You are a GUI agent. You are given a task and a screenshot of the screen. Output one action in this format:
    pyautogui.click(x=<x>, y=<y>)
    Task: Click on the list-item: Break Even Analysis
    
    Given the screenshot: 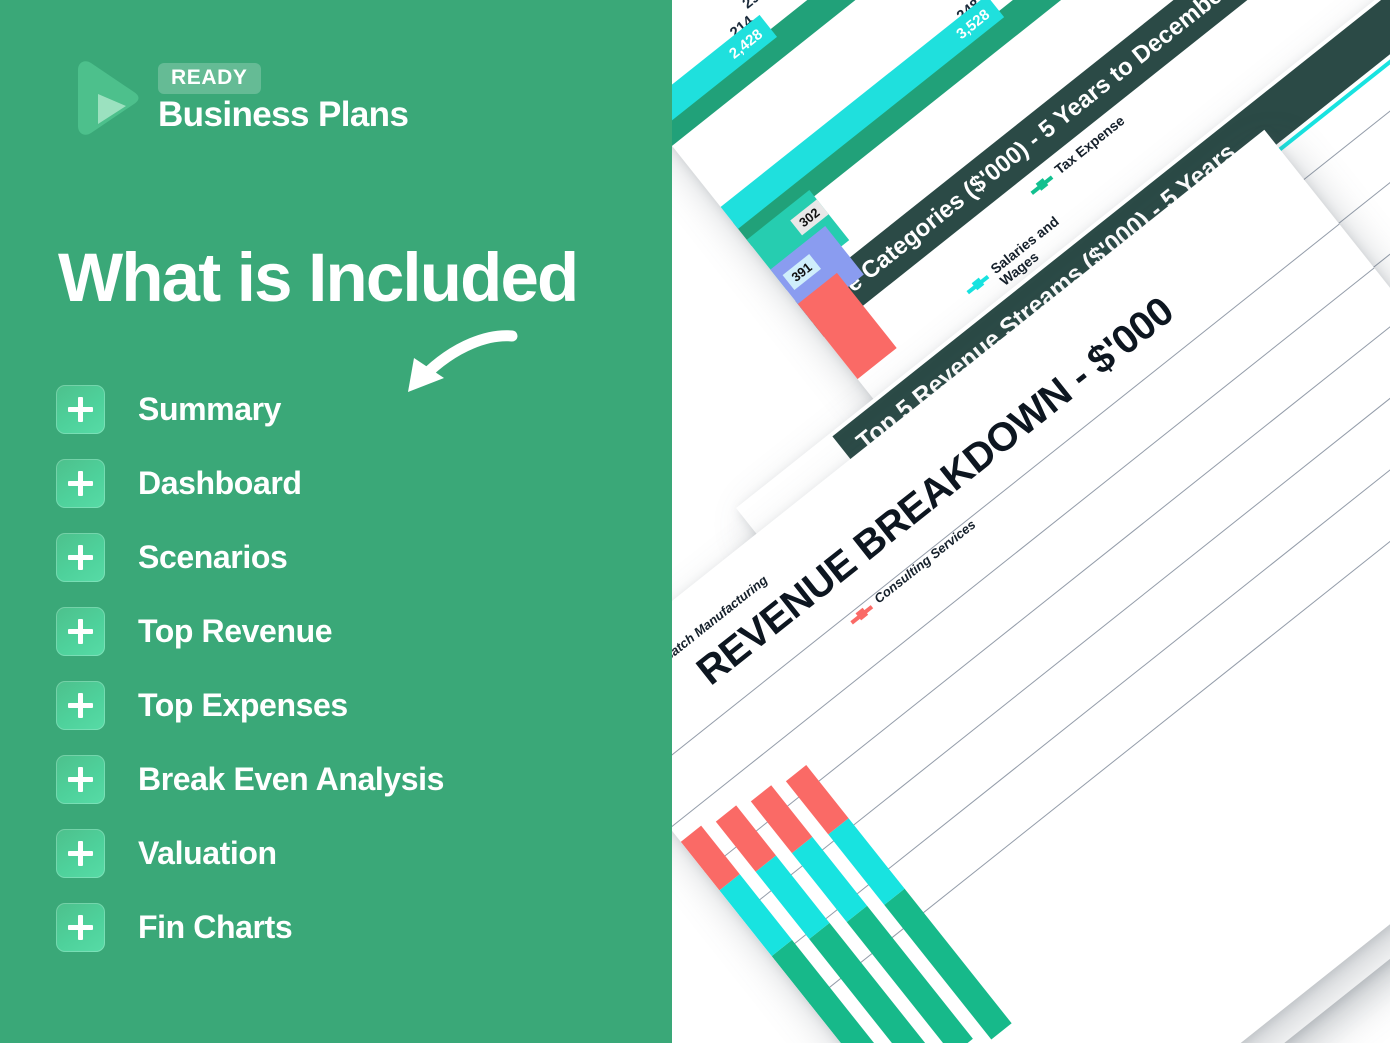 What is the action you would take?
    pyautogui.click(x=356, y=779)
    